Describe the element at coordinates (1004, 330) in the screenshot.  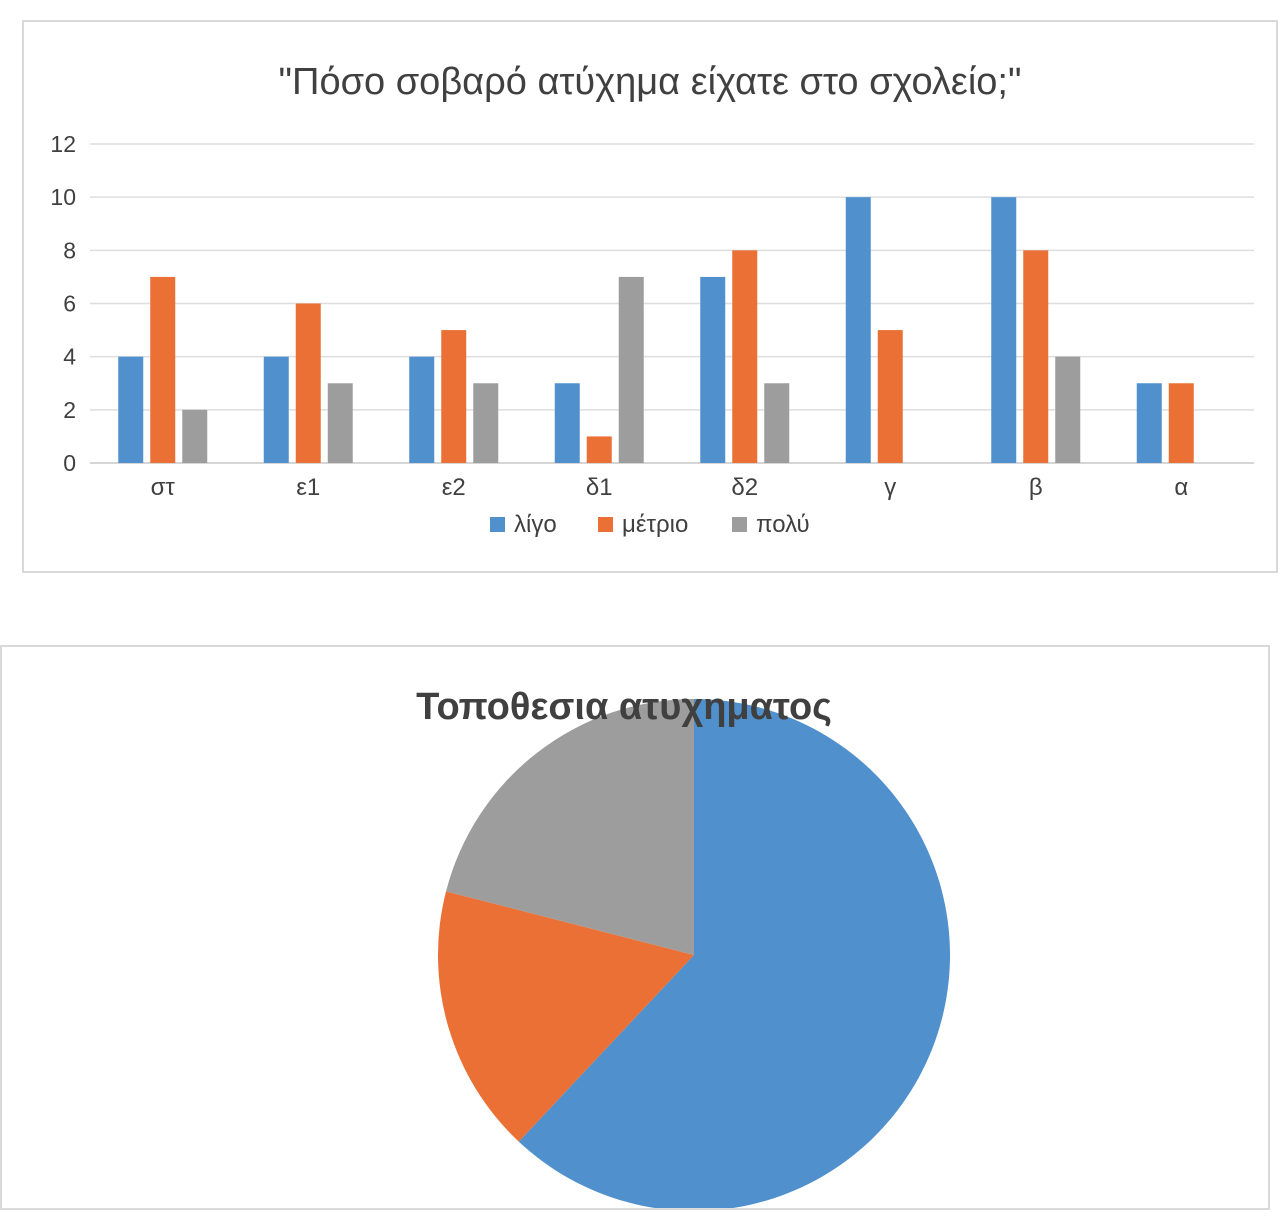
I see `bar-λίγο-β` at that location.